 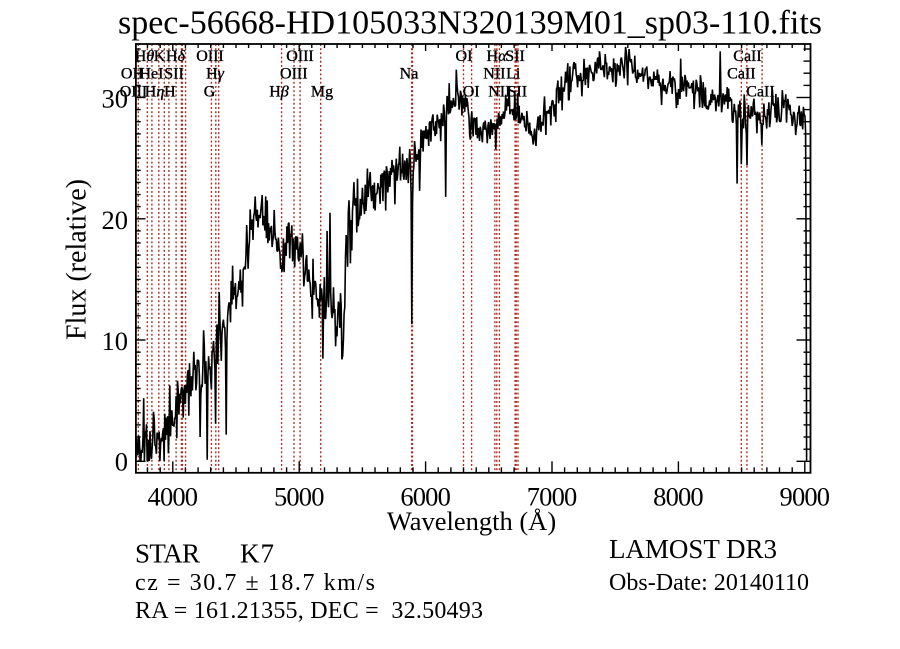 What do you see at coordinates (215, 74) in the screenshot?
I see `svg-text: Hγ` at bounding box center [215, 74].